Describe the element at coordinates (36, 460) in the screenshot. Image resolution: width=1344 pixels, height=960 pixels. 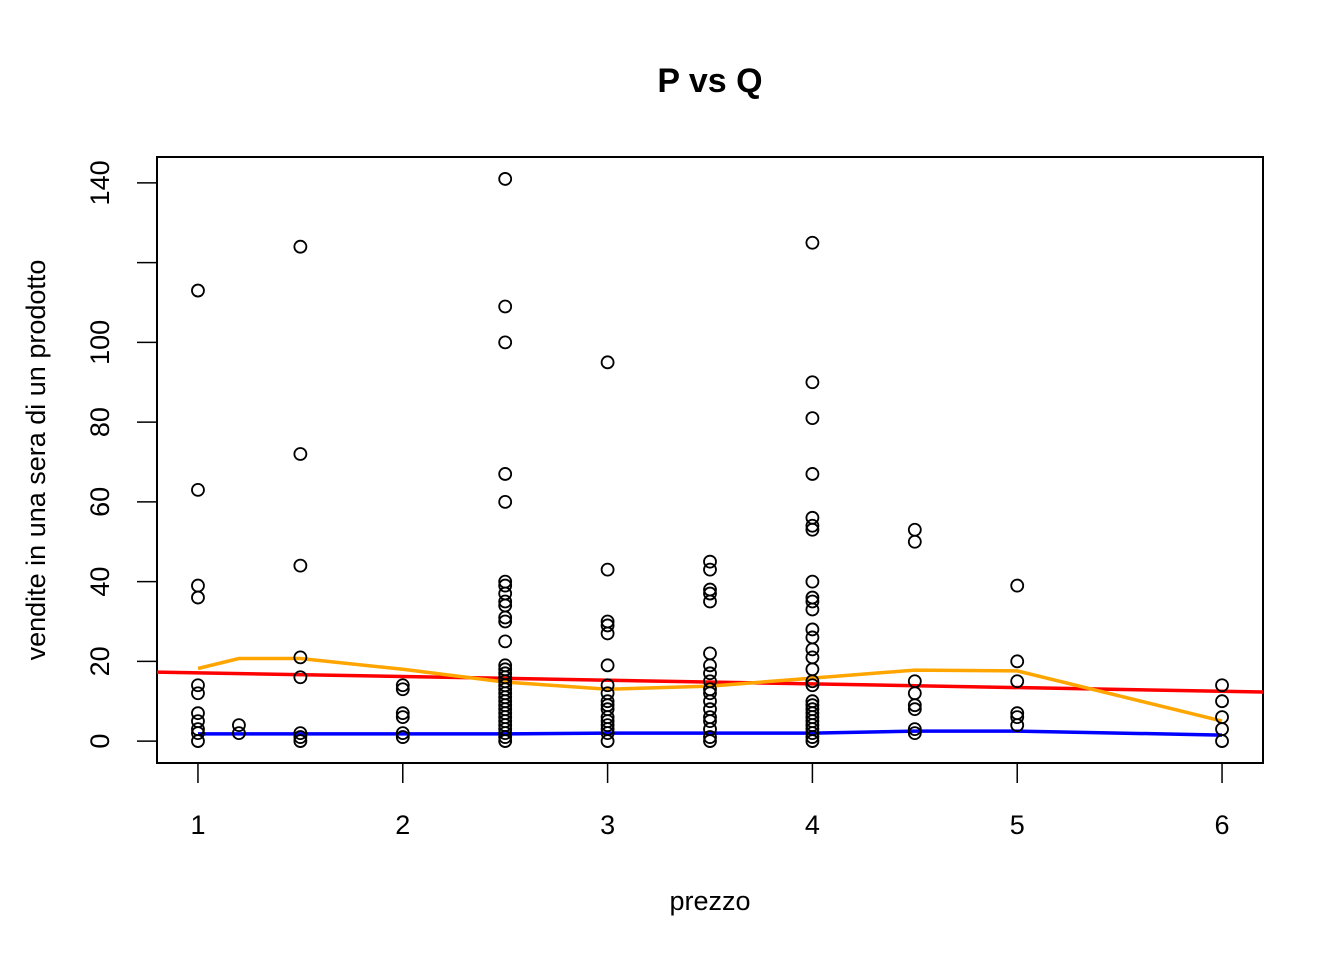
I see `y-axis-label: vendite in una sera di un prodotto` at that location.